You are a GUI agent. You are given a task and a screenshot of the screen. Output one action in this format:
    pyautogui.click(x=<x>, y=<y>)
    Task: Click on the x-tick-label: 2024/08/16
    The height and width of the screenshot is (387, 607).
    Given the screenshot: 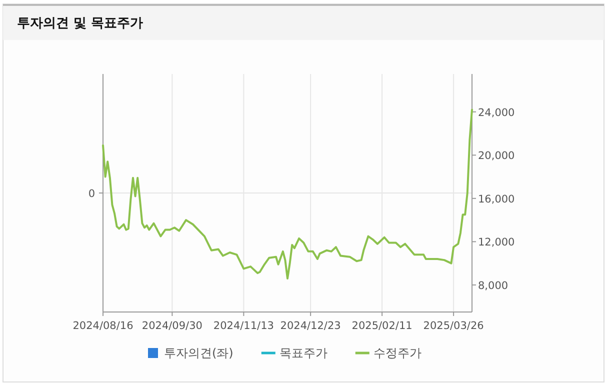 What is the action you would take?
    pyautogui.click(x=103, y=326)
    